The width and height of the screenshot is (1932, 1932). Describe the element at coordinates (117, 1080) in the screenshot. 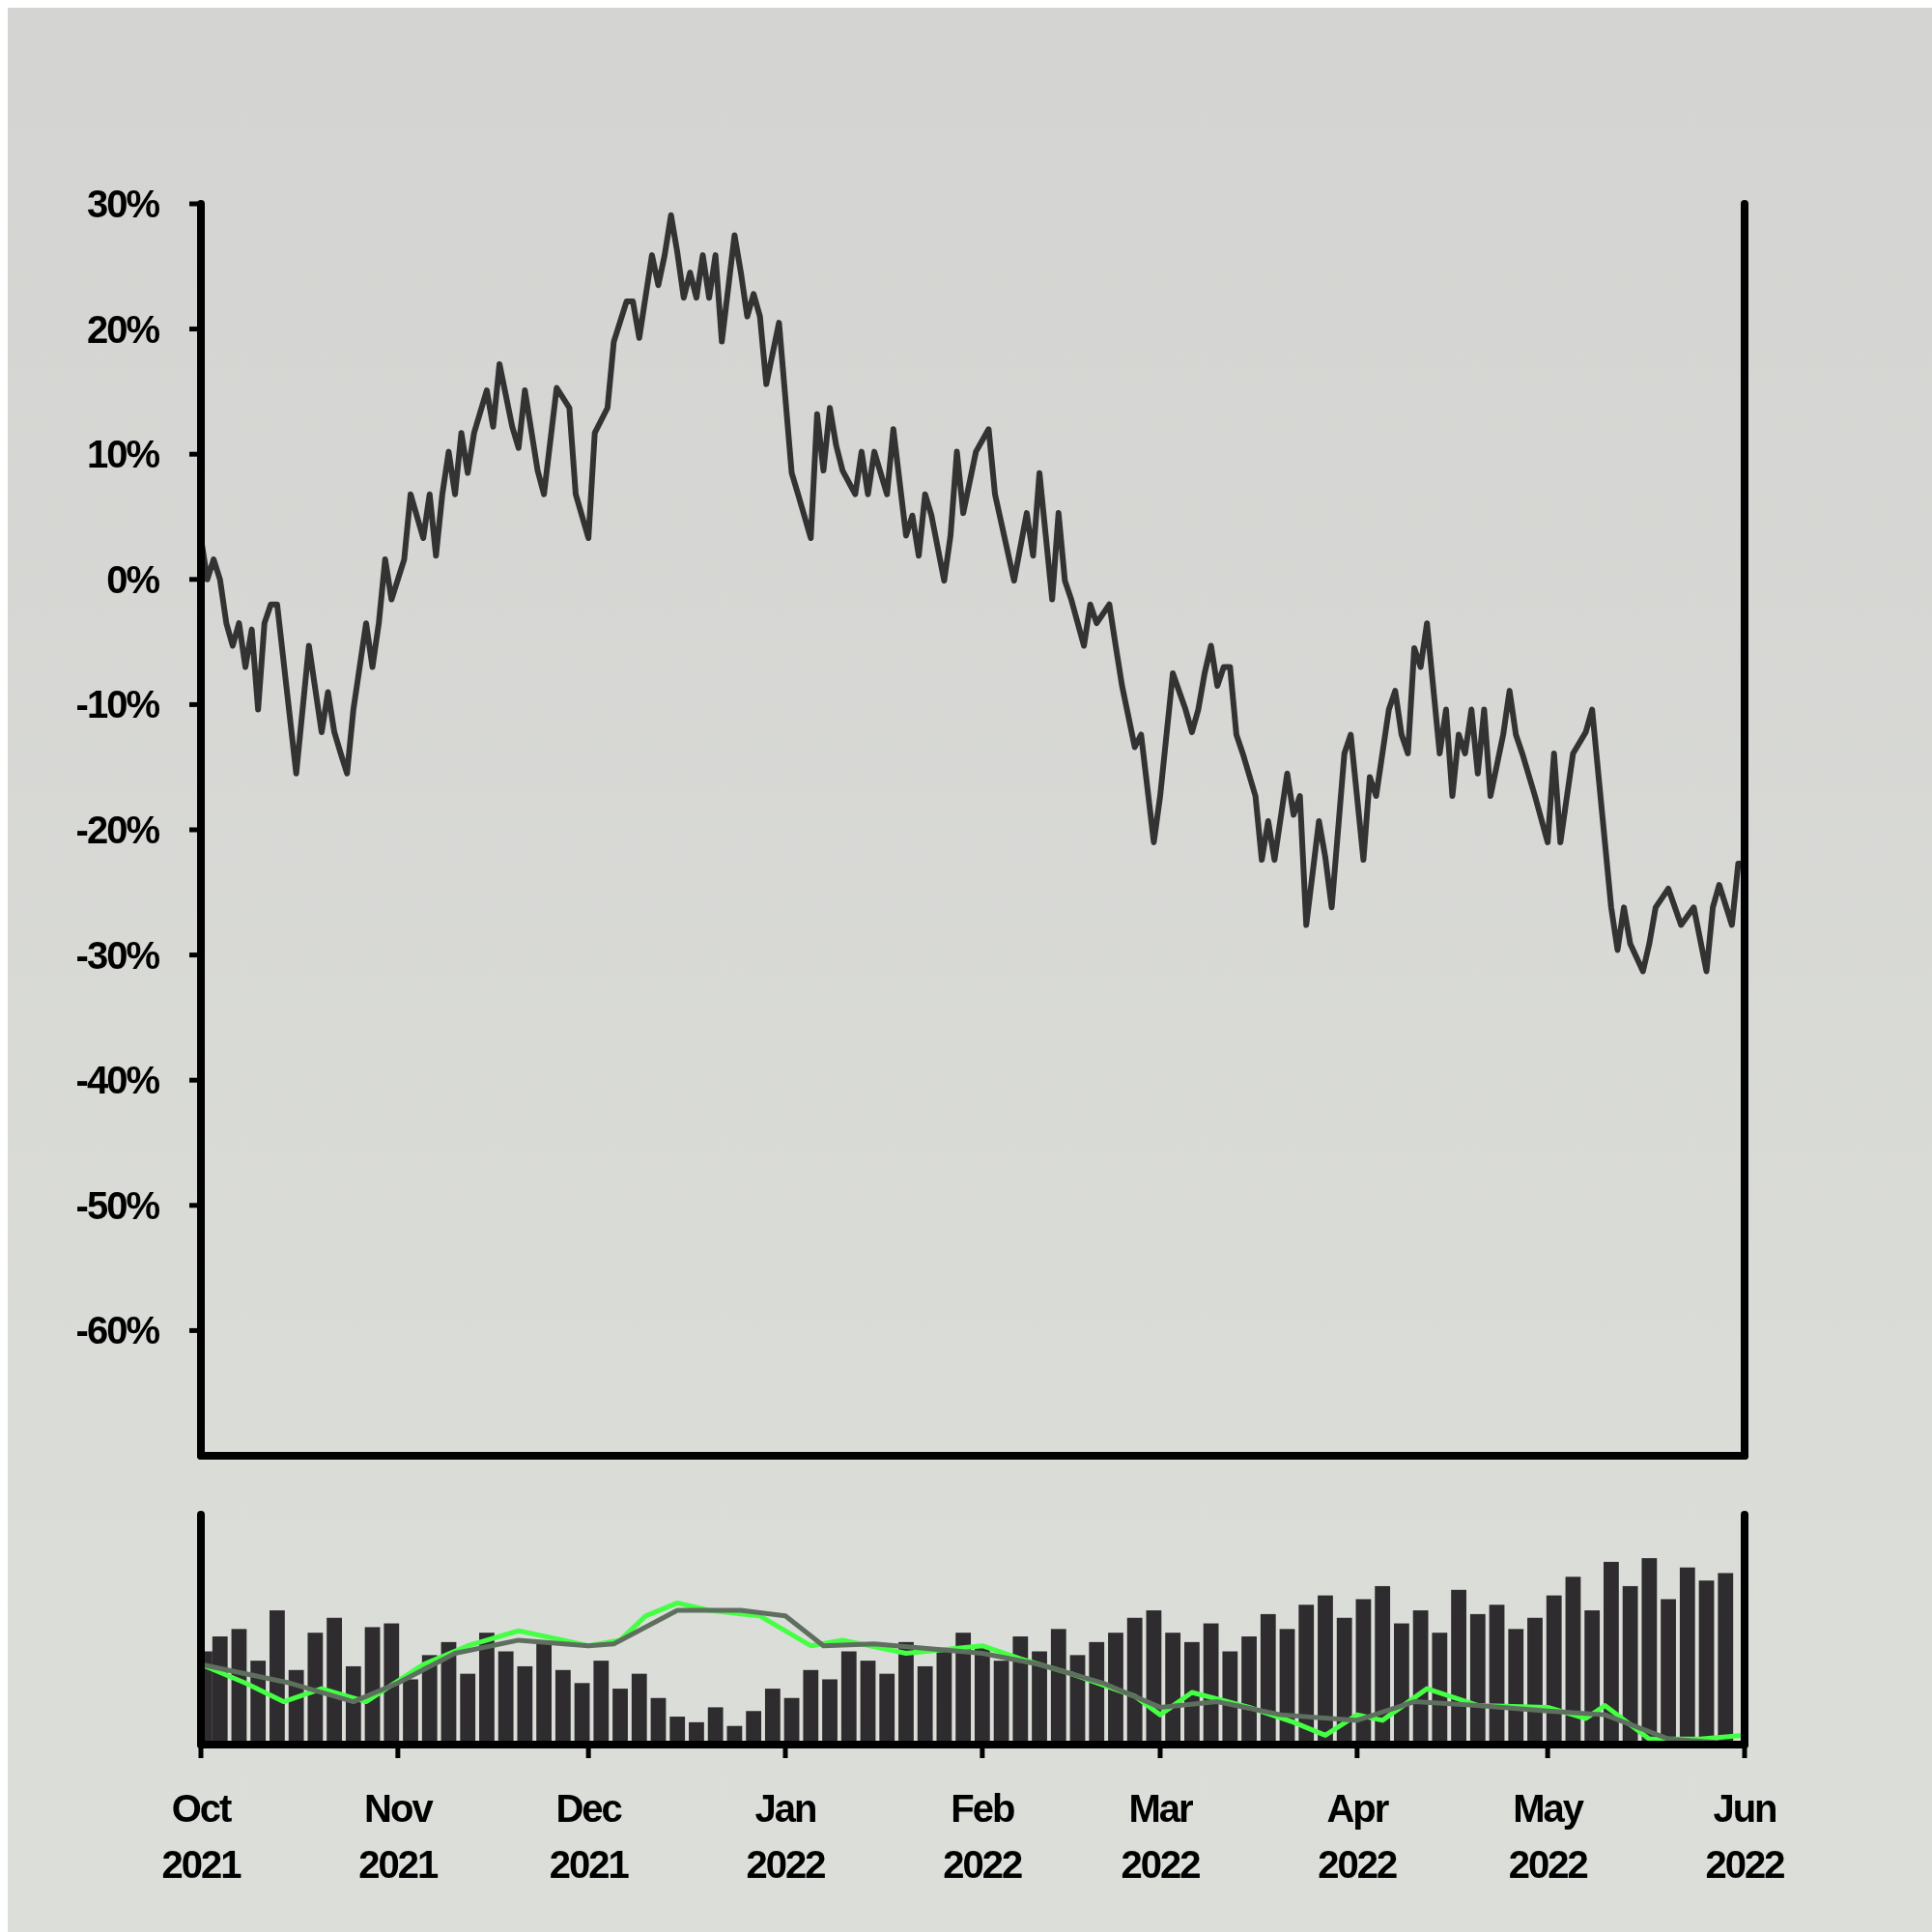

I see `y-tick-label: -40%` at that location.